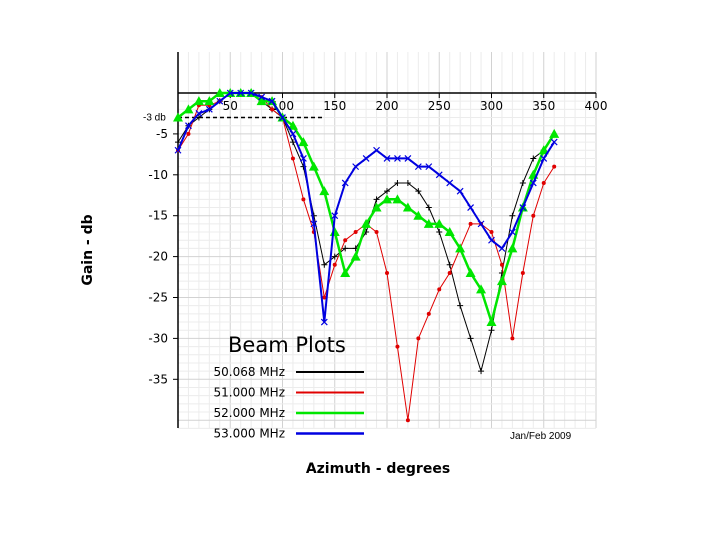 This screenshot has height=540, width=720. I want to click on legend-label: 52.000 MHz, so click(249, 413).